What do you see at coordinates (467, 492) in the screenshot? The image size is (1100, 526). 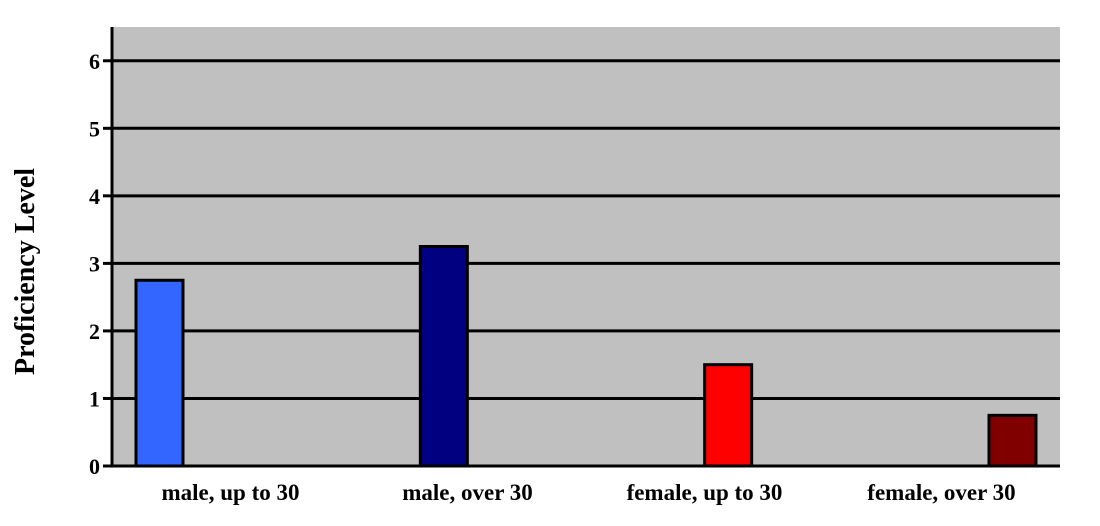 I see `x-category-label: male, over 30` at bounding box center [467, 492].